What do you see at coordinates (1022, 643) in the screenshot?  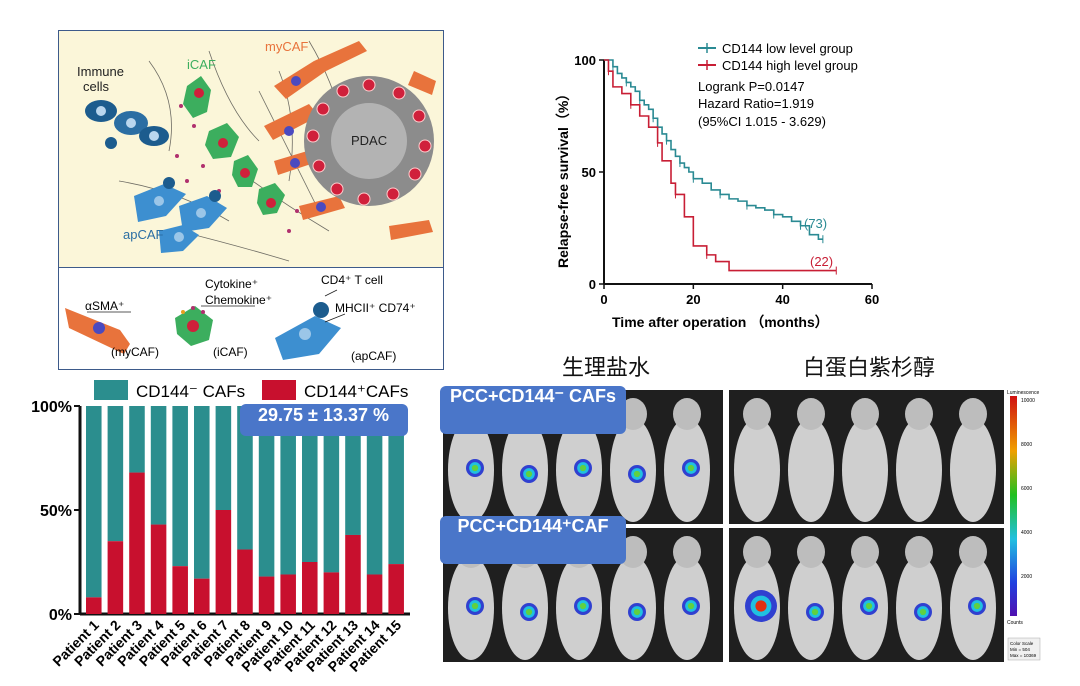 I see `color-scale-label: Color Scale` at bounding box center [1022, 643].